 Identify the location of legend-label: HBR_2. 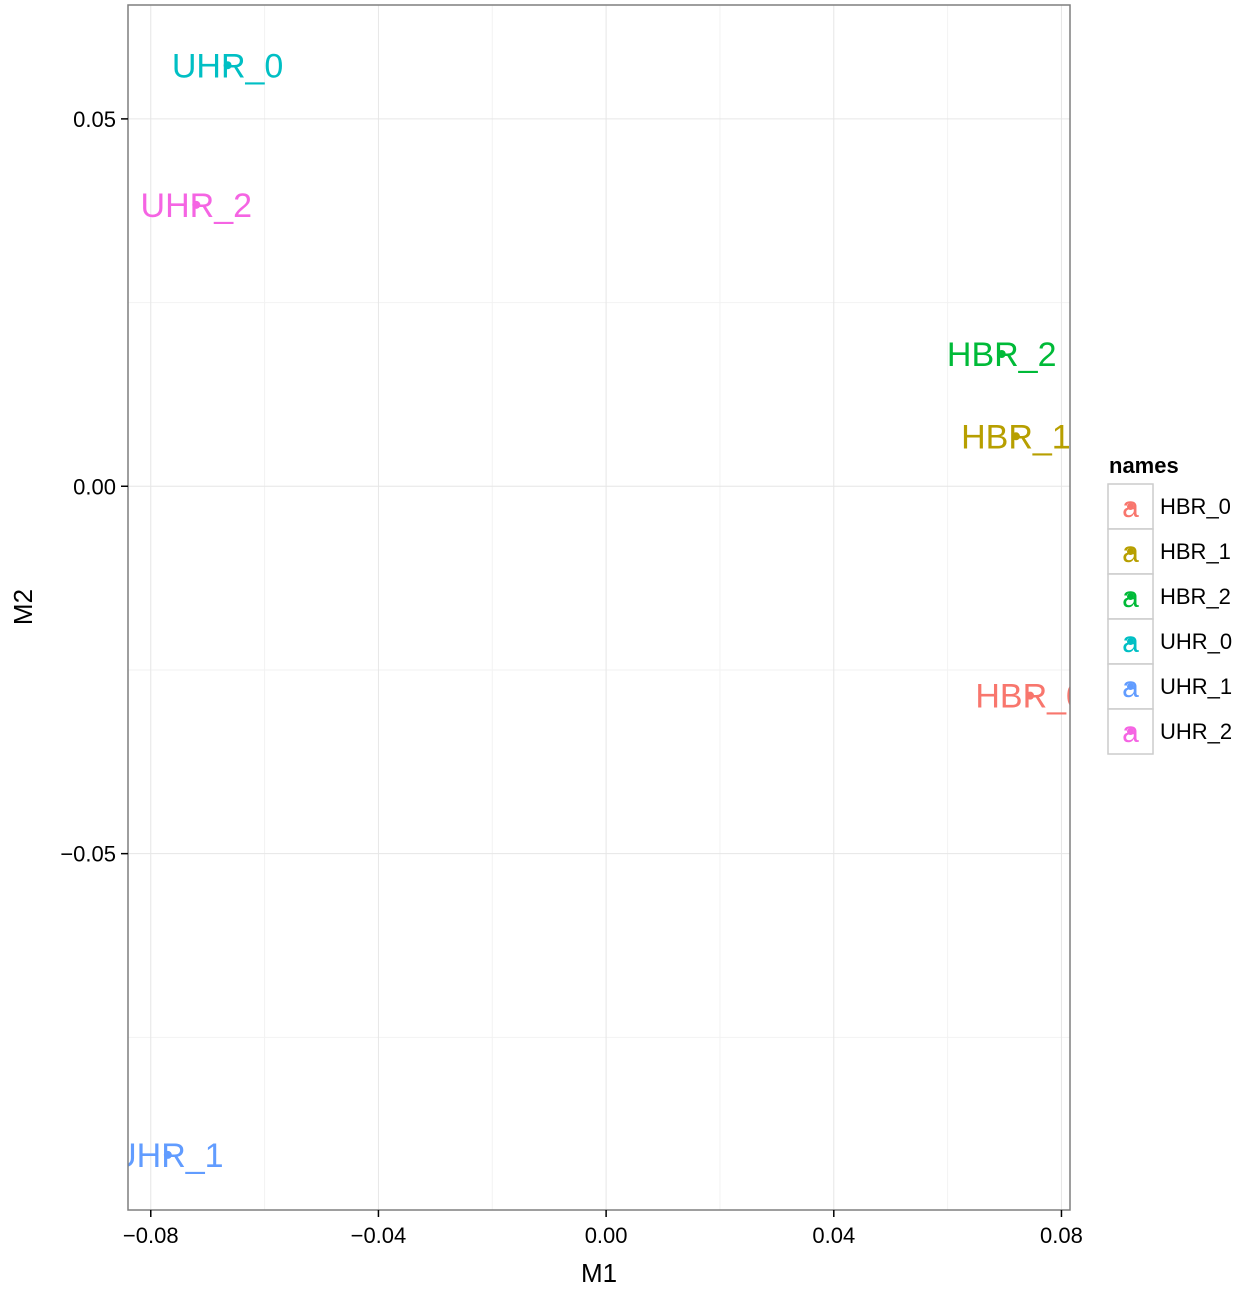
(1195, 596).